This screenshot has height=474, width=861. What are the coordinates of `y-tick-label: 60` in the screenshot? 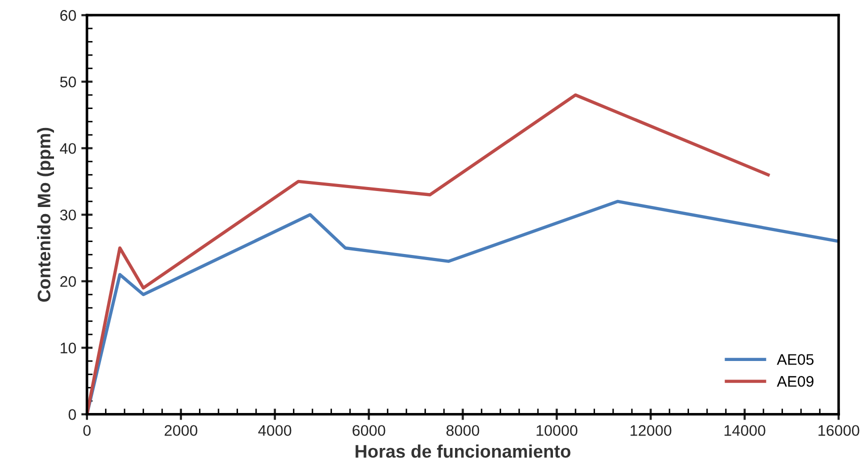 It's located at (68, 15).